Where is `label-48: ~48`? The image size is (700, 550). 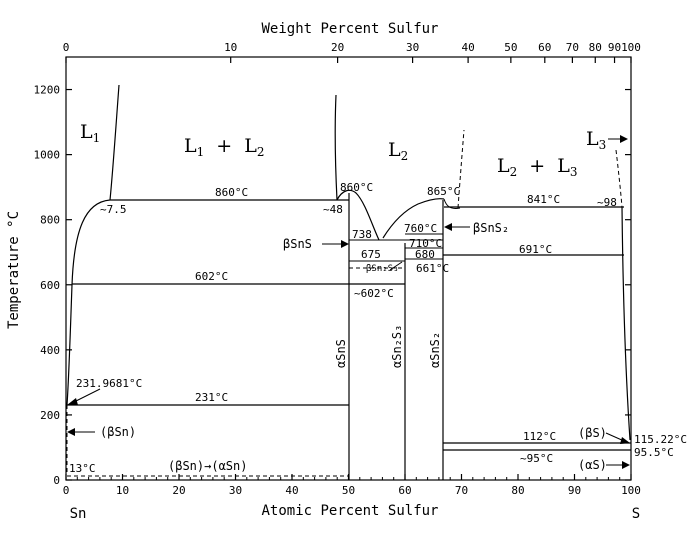 label-48: ~48 is located at coordinates (333, 209).